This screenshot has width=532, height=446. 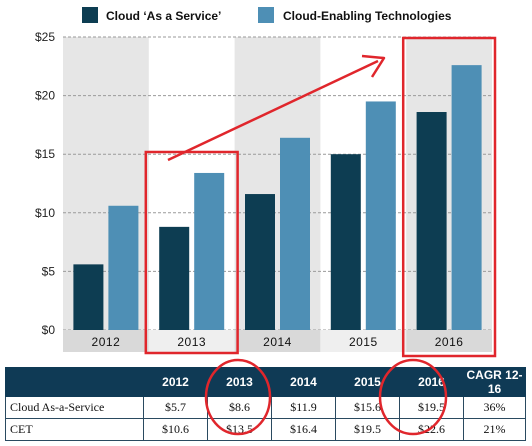 I want to click on table-cell: $5.7, so click(x=175, y=407).